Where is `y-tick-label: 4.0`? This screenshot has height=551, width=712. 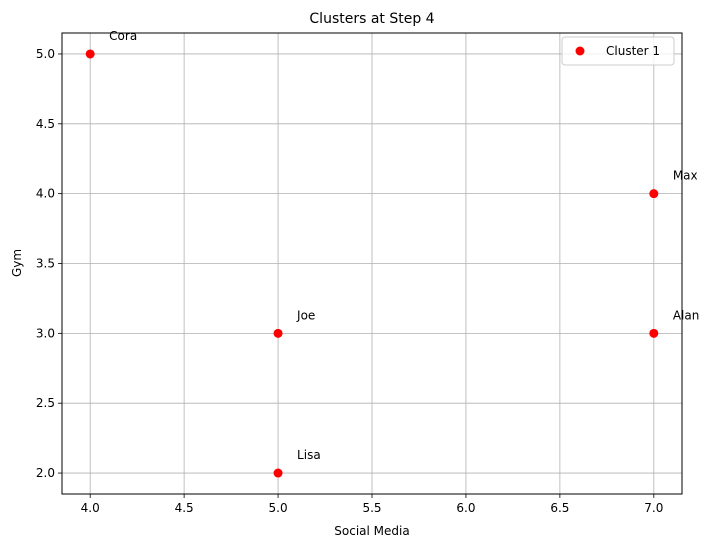 y-tick-label: 4.0 is located at coordinates (45, 194).